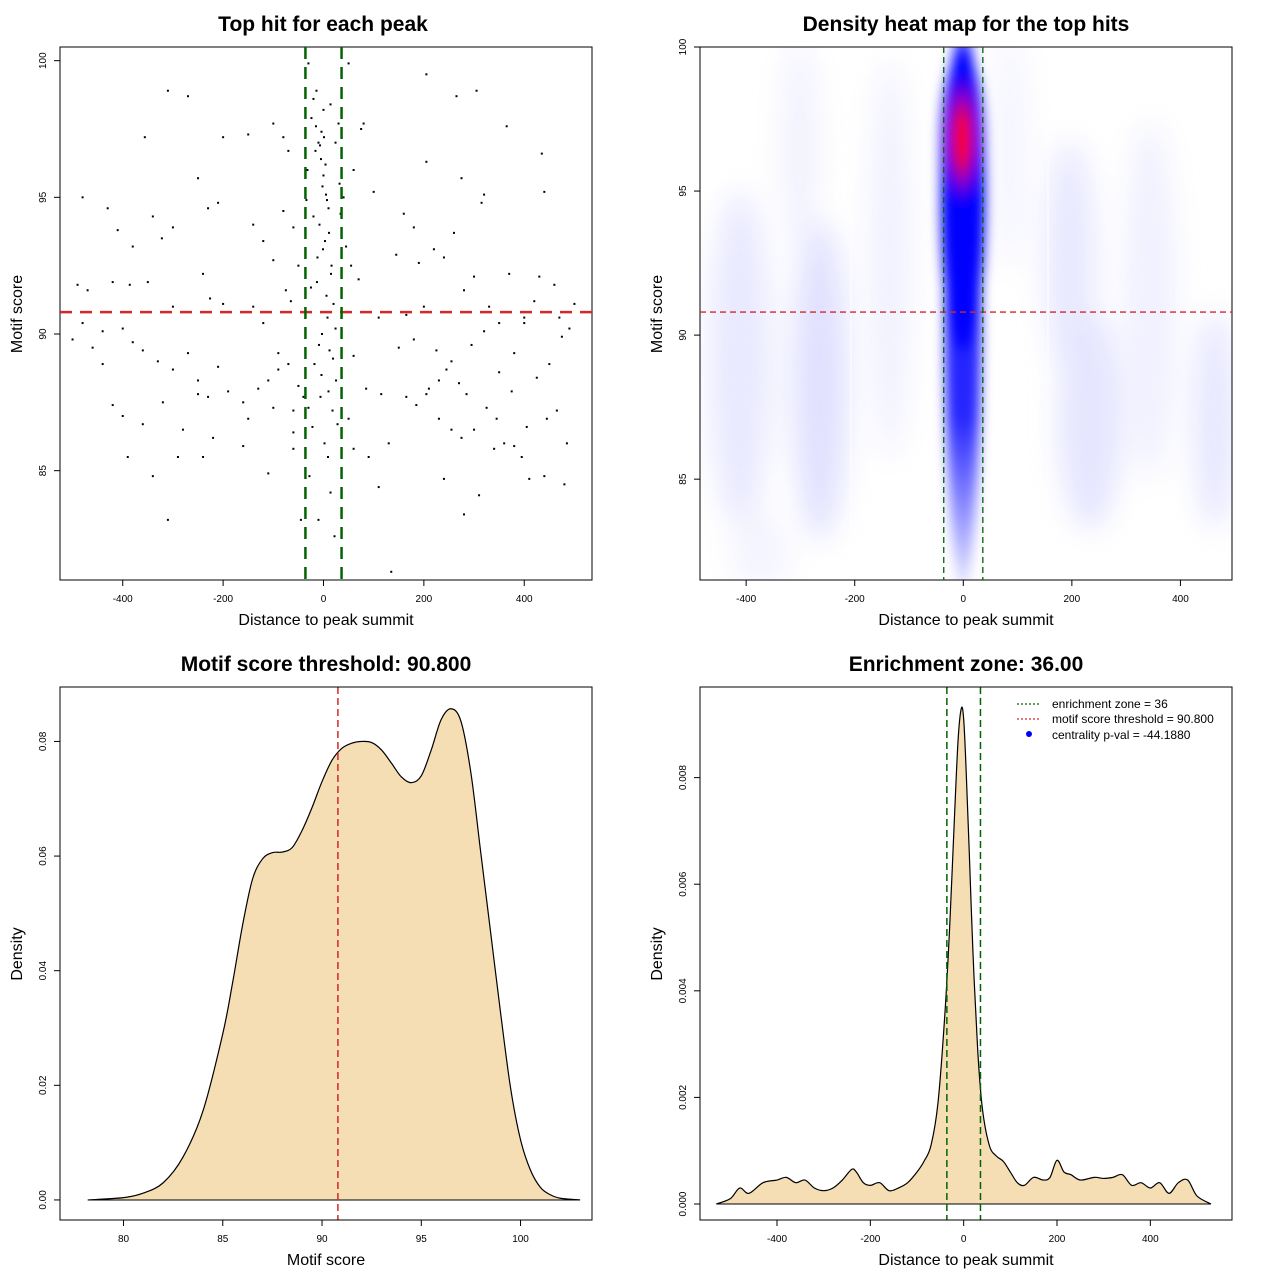 The width and height of the screenshot is (1280, 1280). What do you see at coordinates (49, 264) in the screenshot?
I see `scatter-y-ticks: 85 90 95 100` at bounding box center [49, 264].